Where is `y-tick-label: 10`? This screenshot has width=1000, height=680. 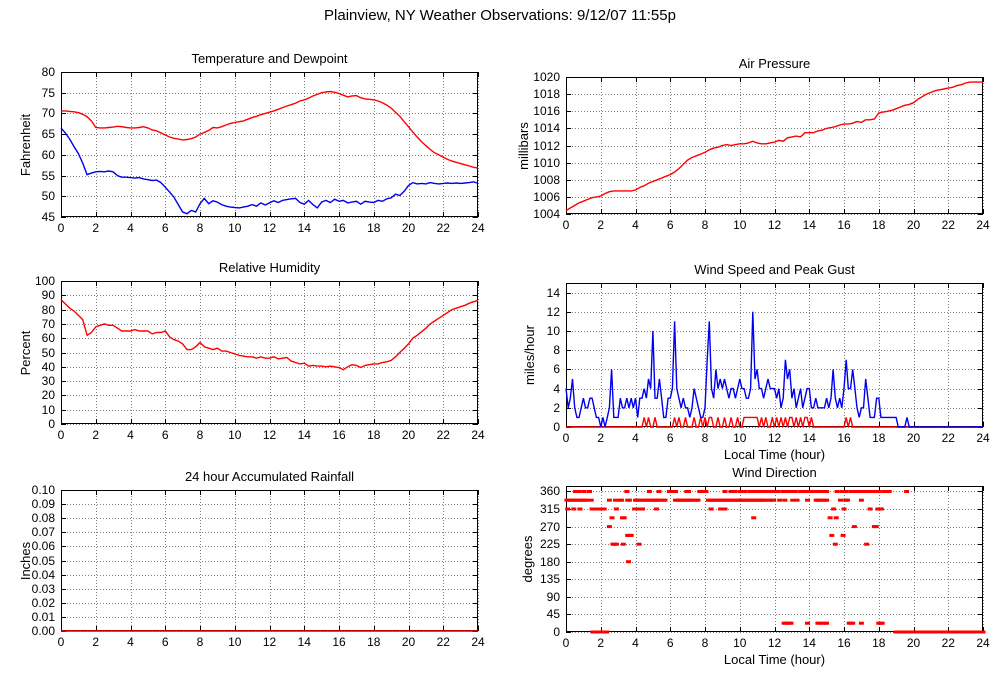 y-tick-label: 10 is located at coordinates (553, 331).